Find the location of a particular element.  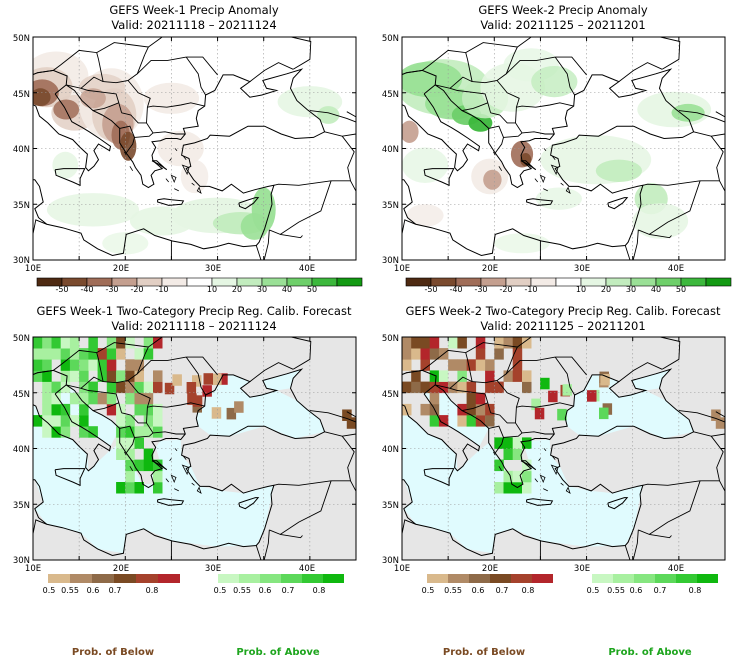

prob-below-label-week2: Prob. of Below is located at coordinates (484, 652).